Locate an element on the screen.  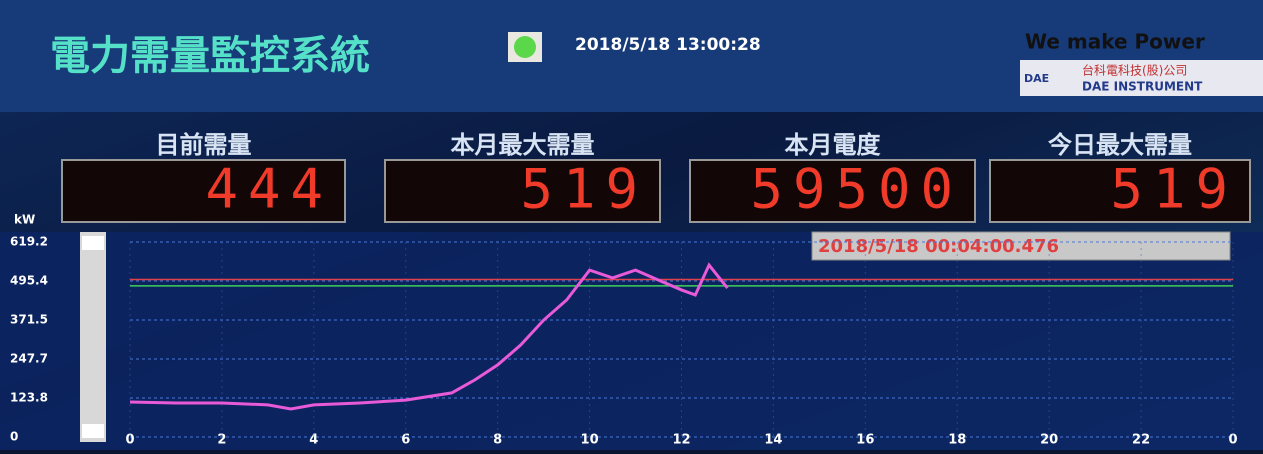
x-tick-label: 4 is located at coordinates (313, 440).